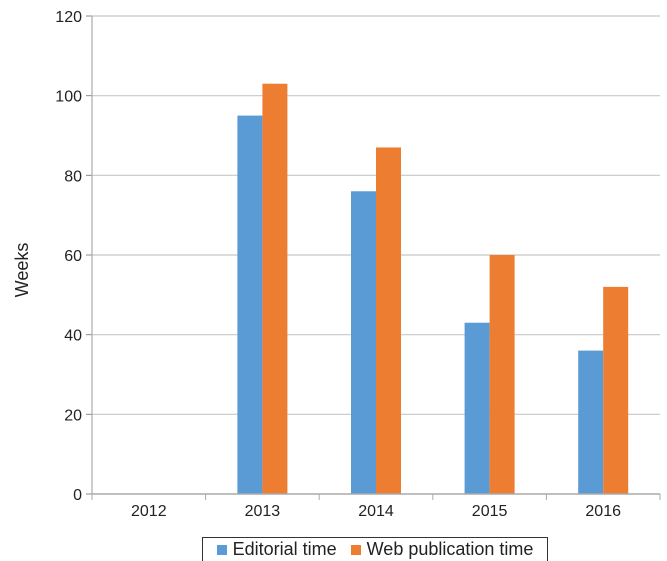  I want to click on legend-swatch-web, so click(355, 549).